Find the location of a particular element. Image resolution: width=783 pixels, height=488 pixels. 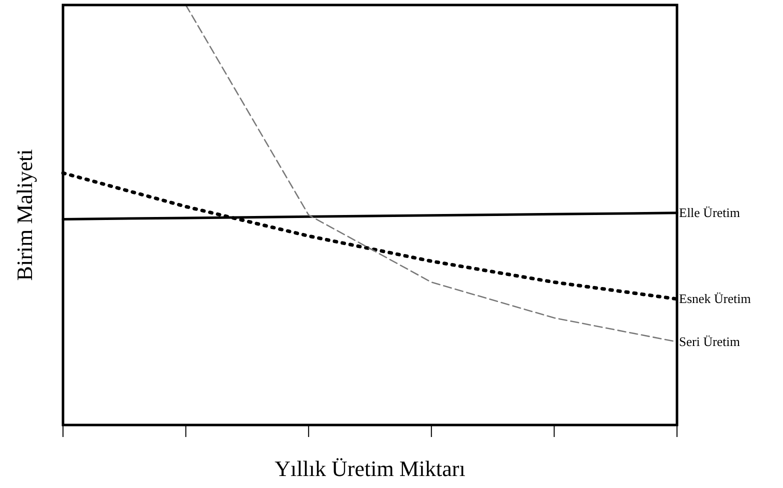

series-label: Elle Üretim is located at coordinates (709, 212).